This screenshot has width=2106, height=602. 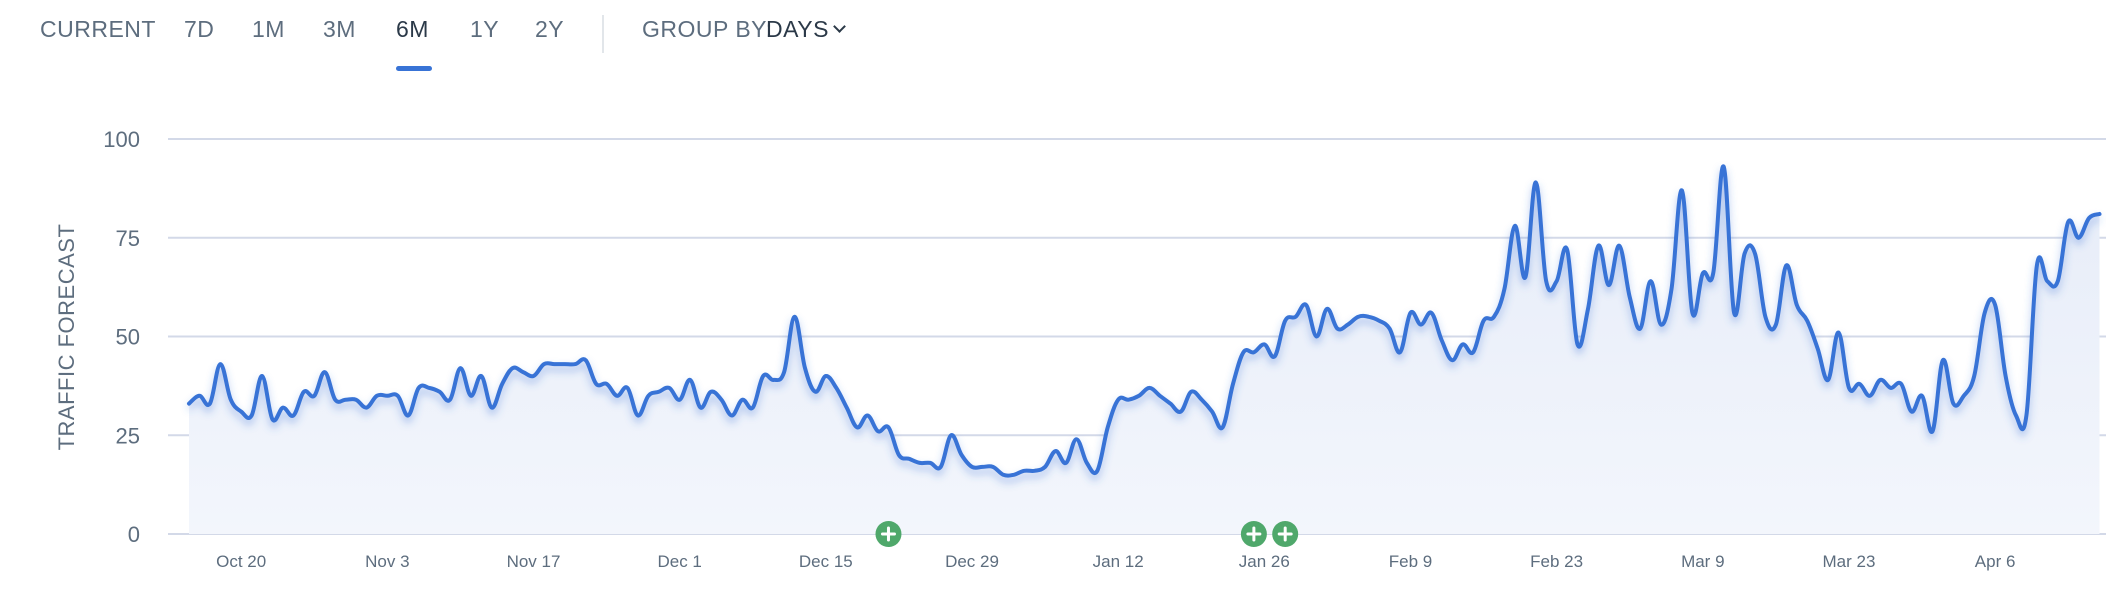 What do you see at coordinates (603, 34) in the screenshot?
I see `toolbar-divider` at bounding box center [603, 34].